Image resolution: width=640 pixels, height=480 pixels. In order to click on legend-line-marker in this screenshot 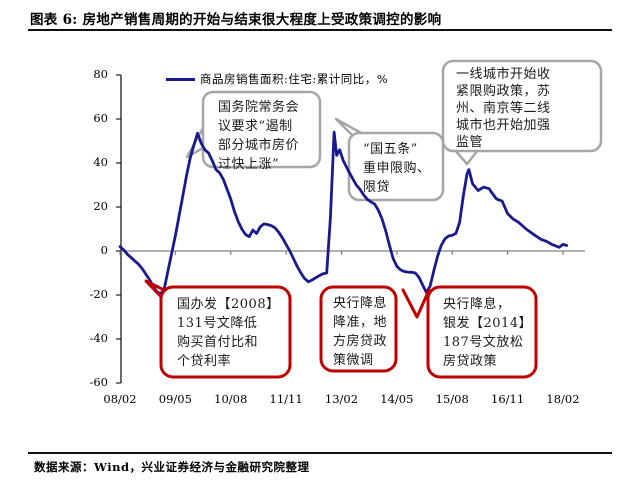, I will do `click(180, 79)`.